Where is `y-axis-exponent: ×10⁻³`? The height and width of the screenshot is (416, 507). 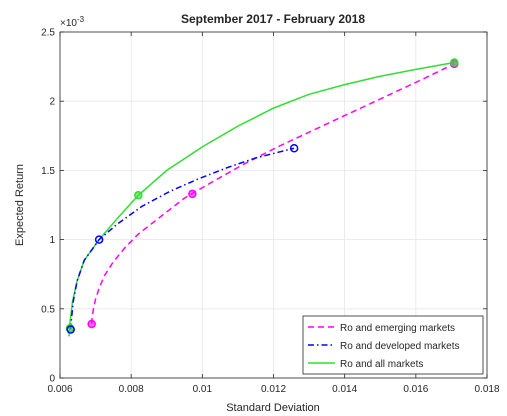
y-axis-exponent: ×10⁻³ is located at coordinates (72, 22).